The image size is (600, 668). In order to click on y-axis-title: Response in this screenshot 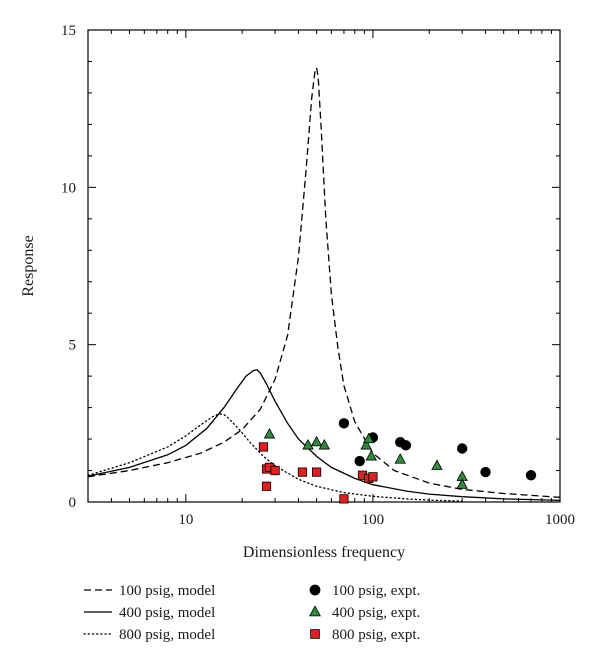, I will do `click(28, 265)`.